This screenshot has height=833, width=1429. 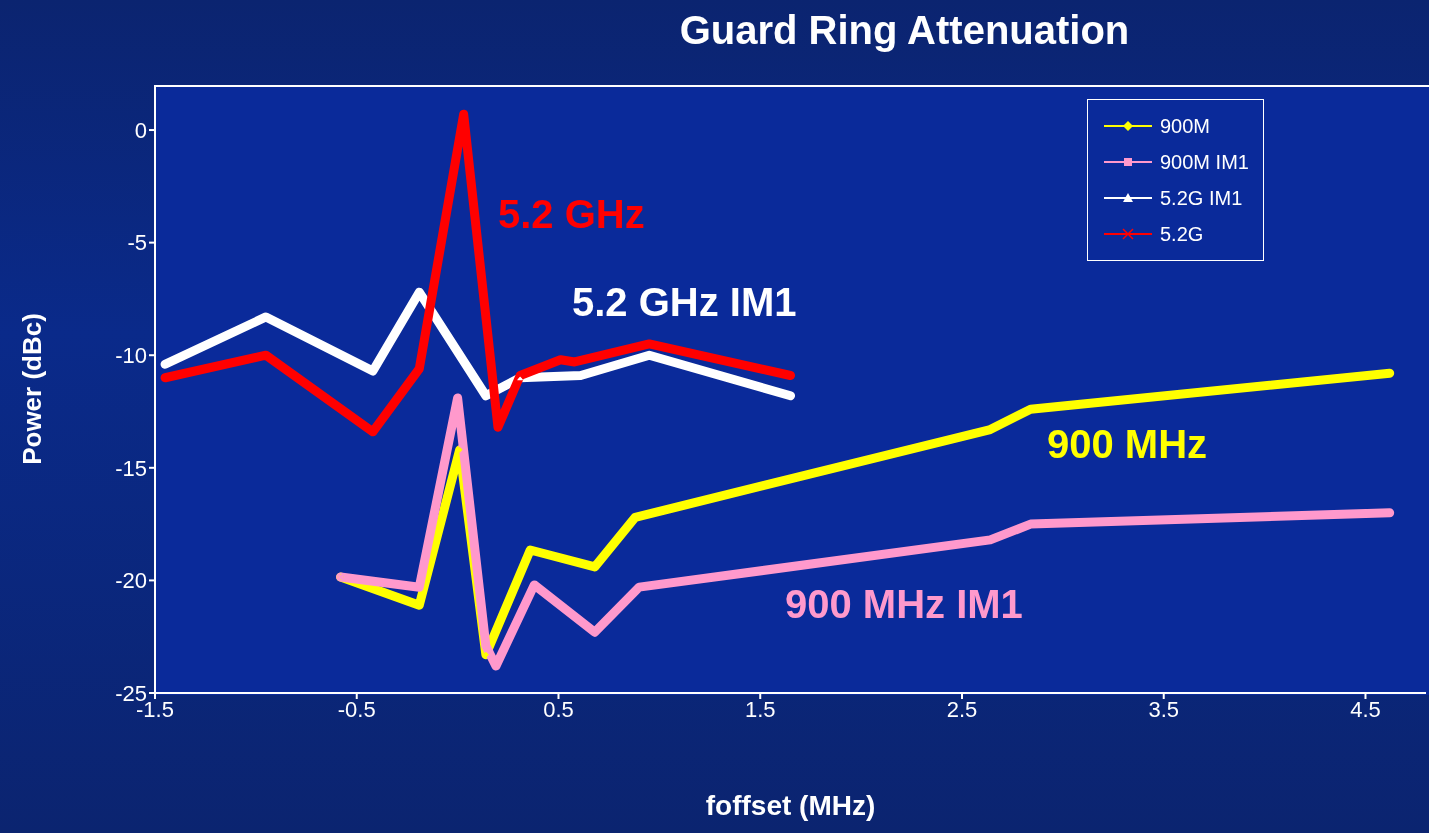 I want to click on x-tick-label: 4.5, so click(x=1365, y=709).